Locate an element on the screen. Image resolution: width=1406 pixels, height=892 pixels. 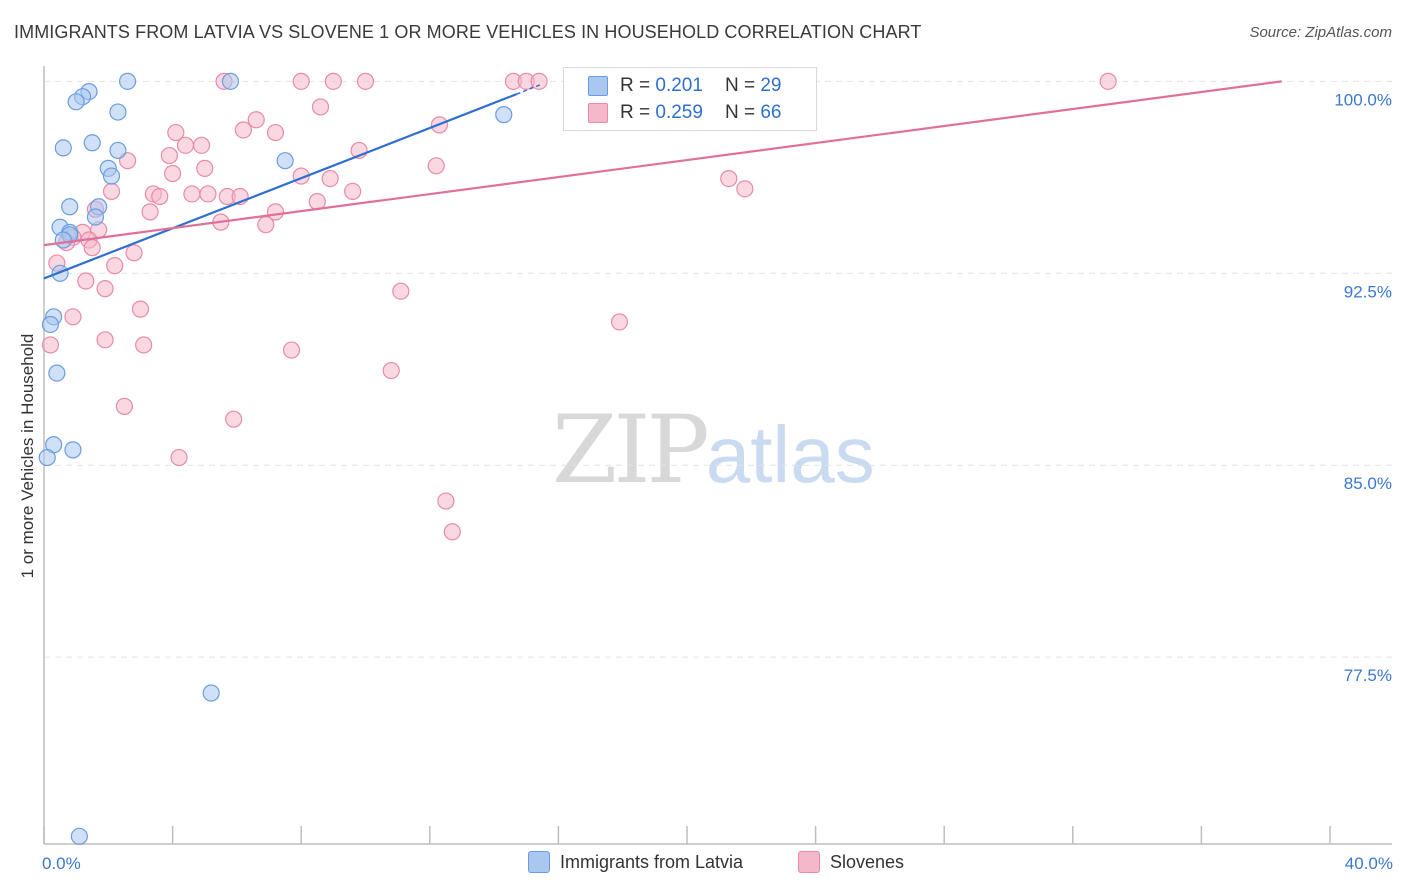
slovenes-n-label: N = is located at coordinates (740, 112).